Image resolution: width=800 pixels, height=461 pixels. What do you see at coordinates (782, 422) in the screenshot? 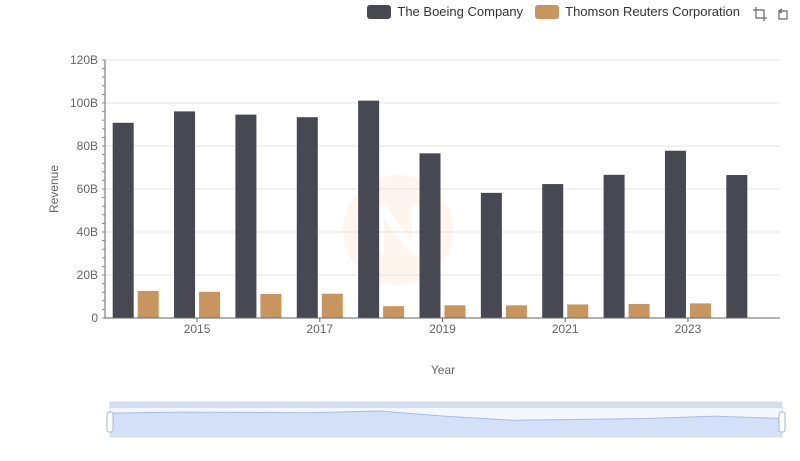
I see `data-zoom-handle-right` at bounding box center [782, 422].